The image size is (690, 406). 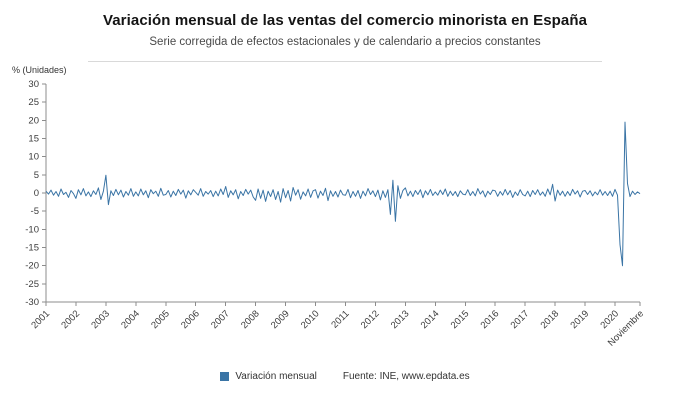 What do you see at coordinates (33, 157) in the screenshot?
I see `y-tick-label: 10` at bounding box center [33, 157].